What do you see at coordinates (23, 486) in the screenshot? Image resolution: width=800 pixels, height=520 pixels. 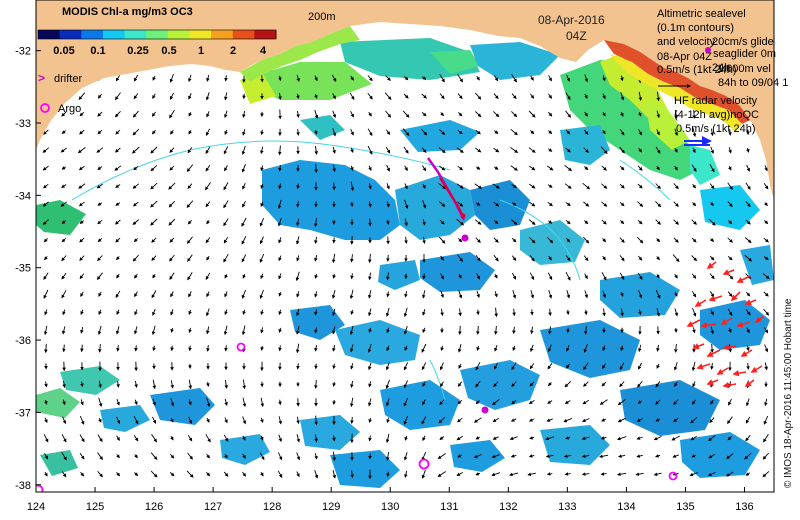 I see `y-tick-label: -38` at bounding box center [23, 486].